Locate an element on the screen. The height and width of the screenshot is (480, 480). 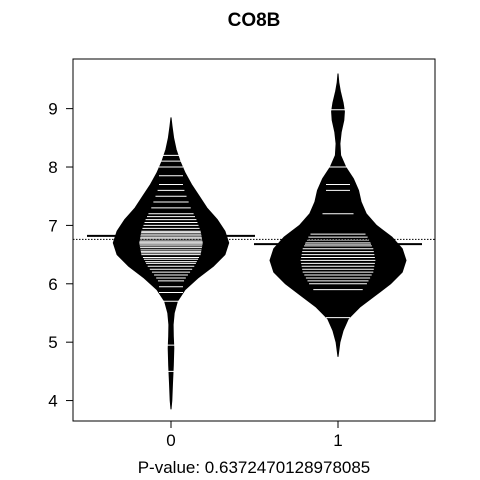
x-tick-label: 1 is located at coordinates (337, 440).